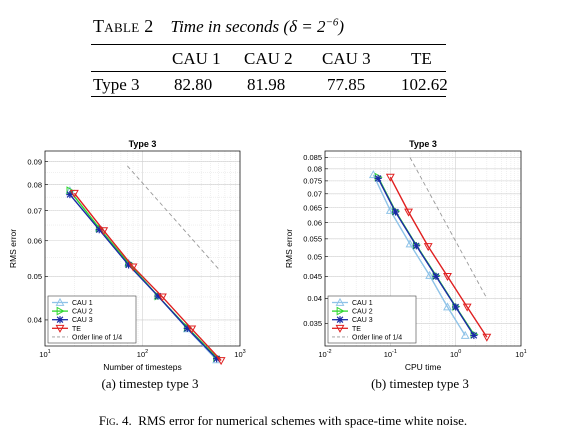  Describe the element at coordinates (390, 354) in the screenshot. I see `x-tick-label: 10⁻¹` at that location.